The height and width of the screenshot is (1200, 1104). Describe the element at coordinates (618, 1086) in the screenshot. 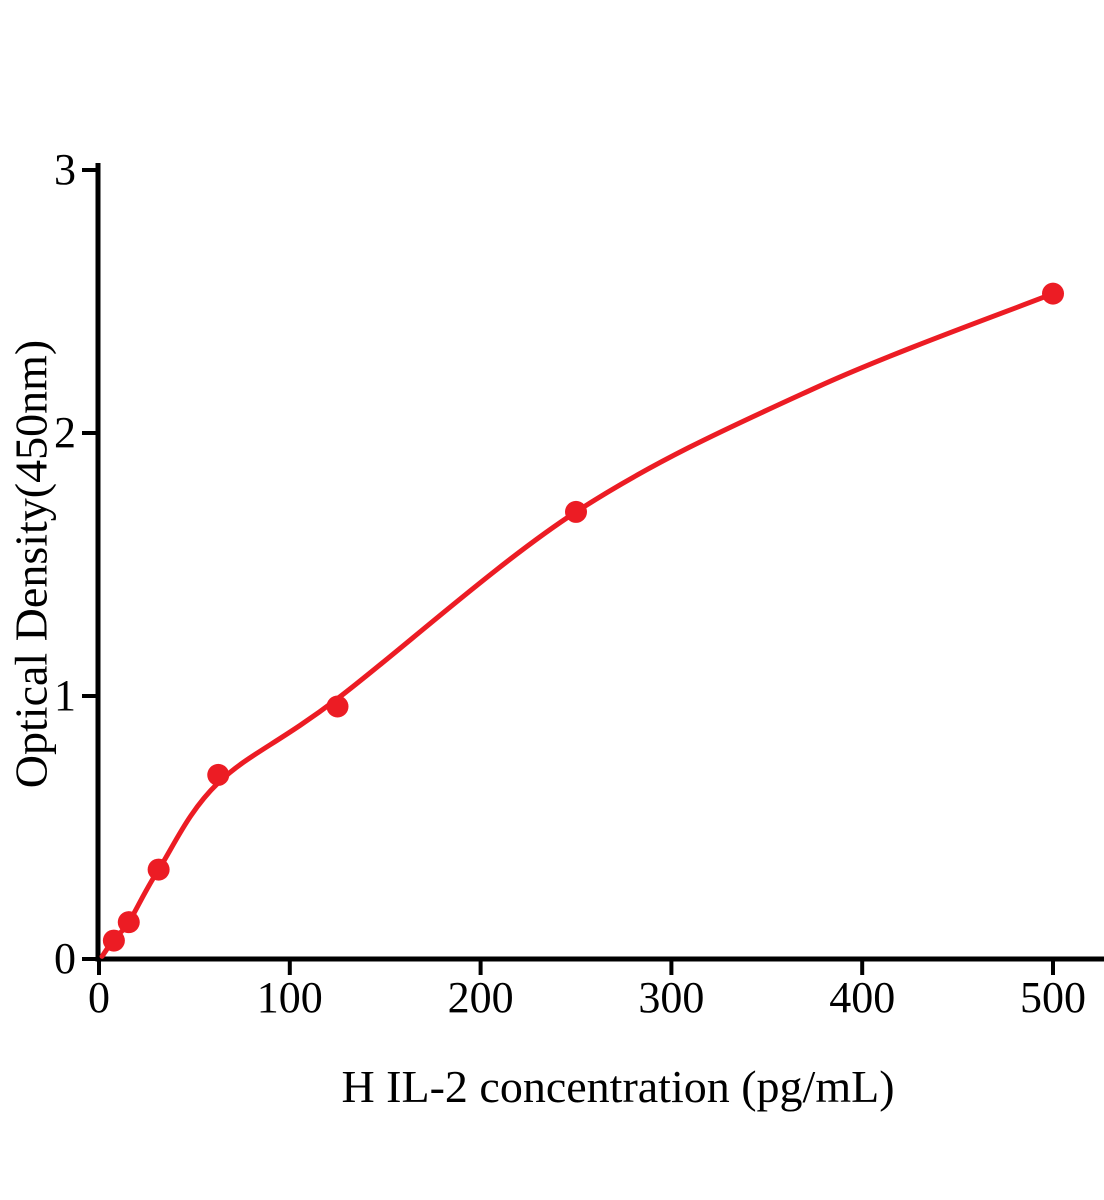

I see `x-axis-title: H IL-2 concentration (pg/mL)` at that location.